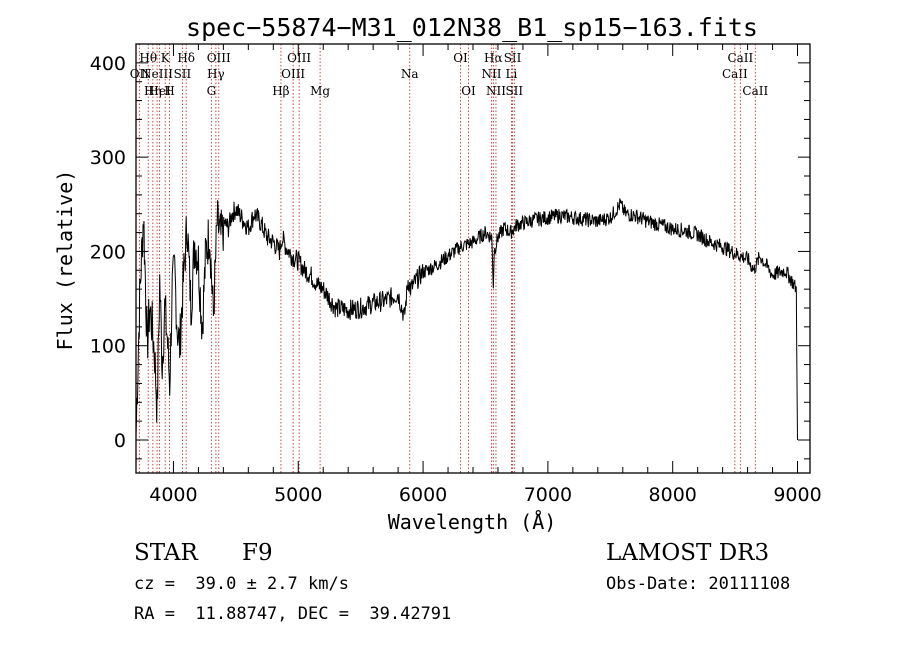 This screenshot has width=900, height=649. I want to click on y-tick-label: 400, so click(108, 64).